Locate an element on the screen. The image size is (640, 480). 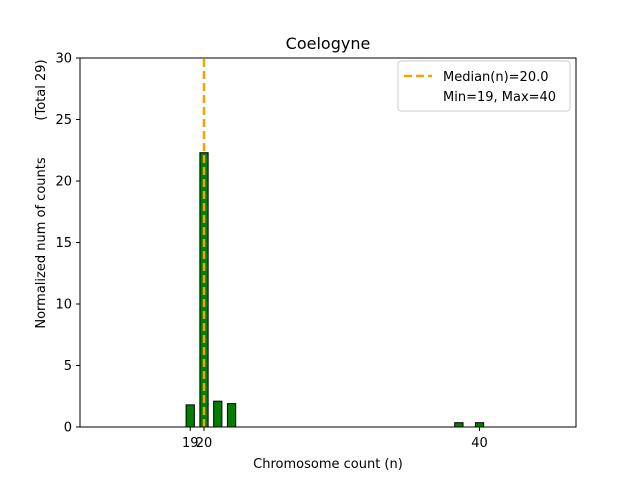
x-axis-label: Chromosome count (n) is located at coordinates (328, 464).